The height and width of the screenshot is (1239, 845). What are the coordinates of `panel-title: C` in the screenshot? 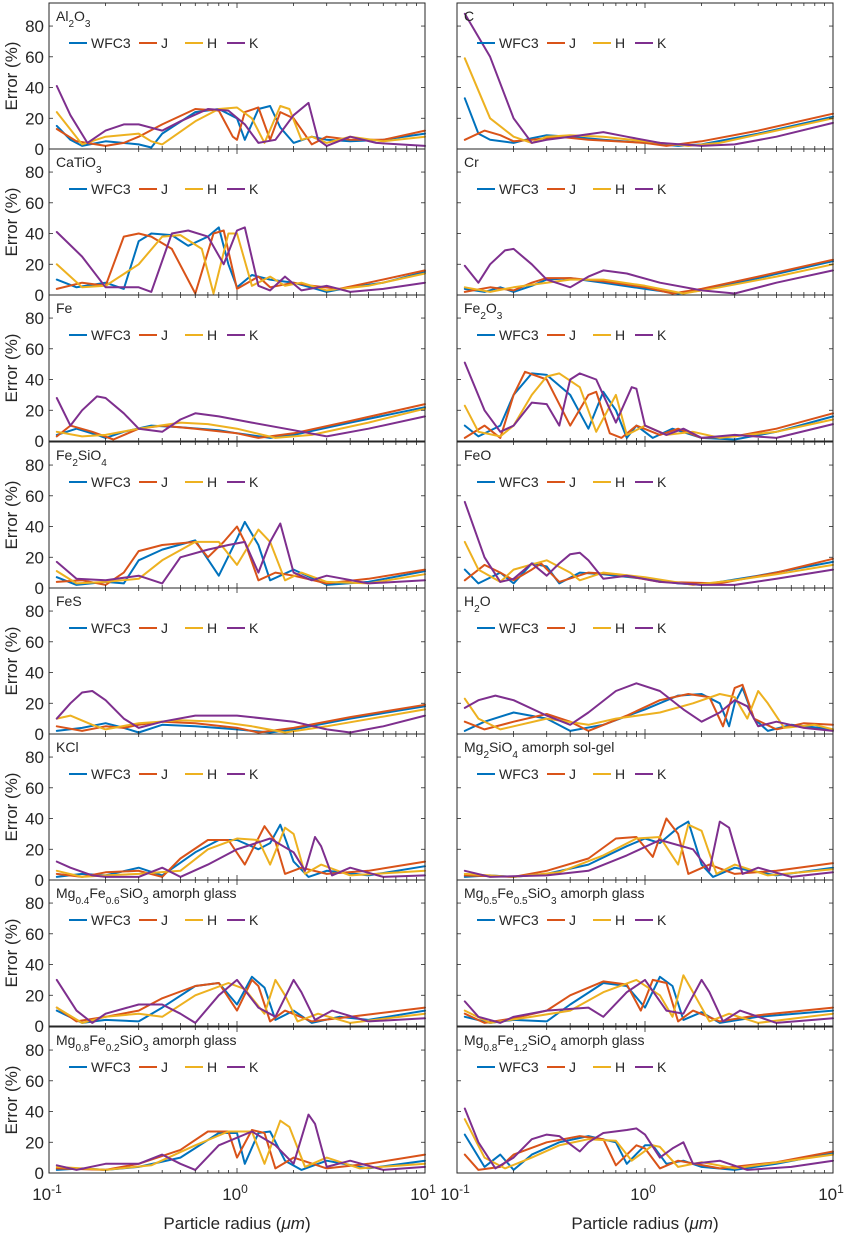 It's located at (469, 16).